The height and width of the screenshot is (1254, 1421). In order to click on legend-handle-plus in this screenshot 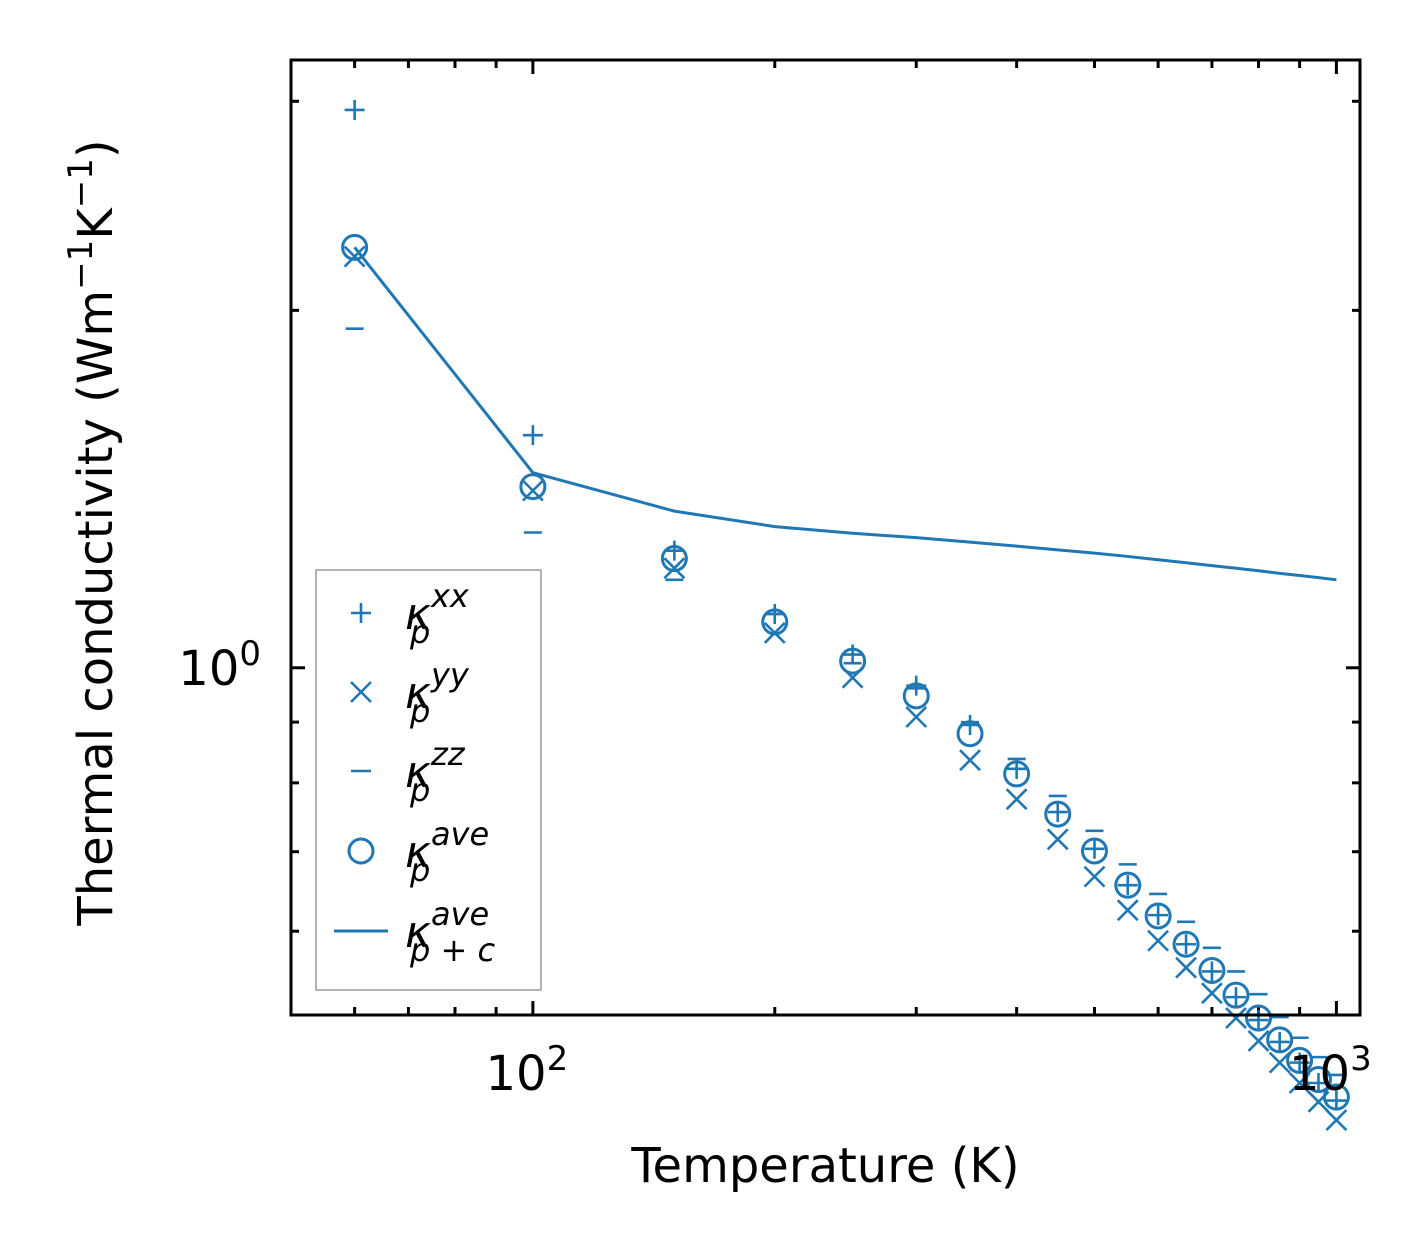, I will do `click(361, 613)`.